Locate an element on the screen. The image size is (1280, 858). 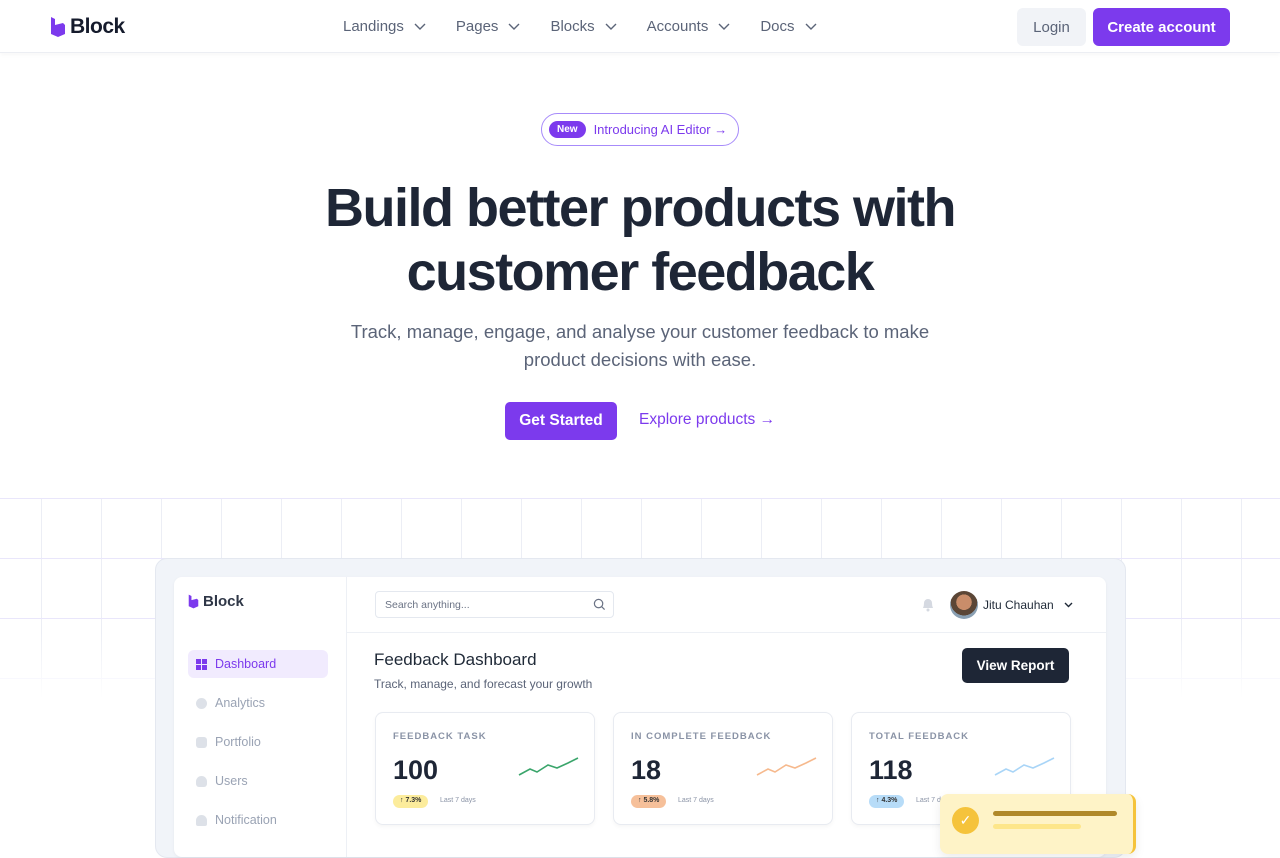
get-started-button: Get Started is located at coordinates (561, 421).